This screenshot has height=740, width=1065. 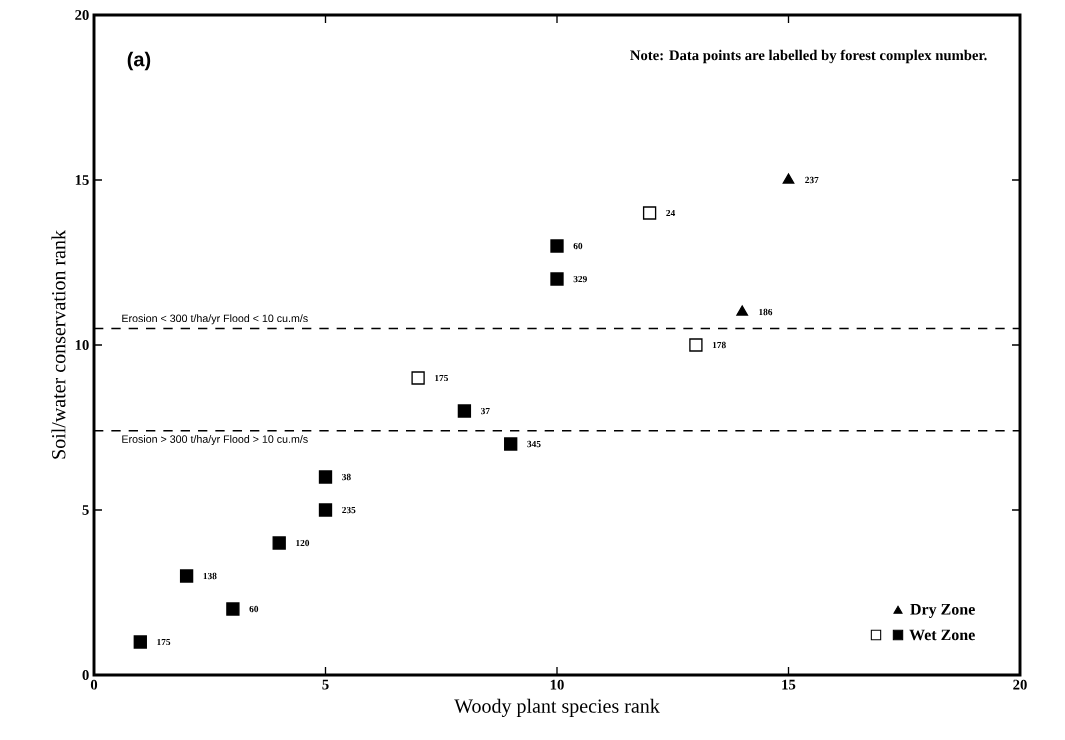 I want to click on x-tick-label: 10, so click(x=557, y=684).